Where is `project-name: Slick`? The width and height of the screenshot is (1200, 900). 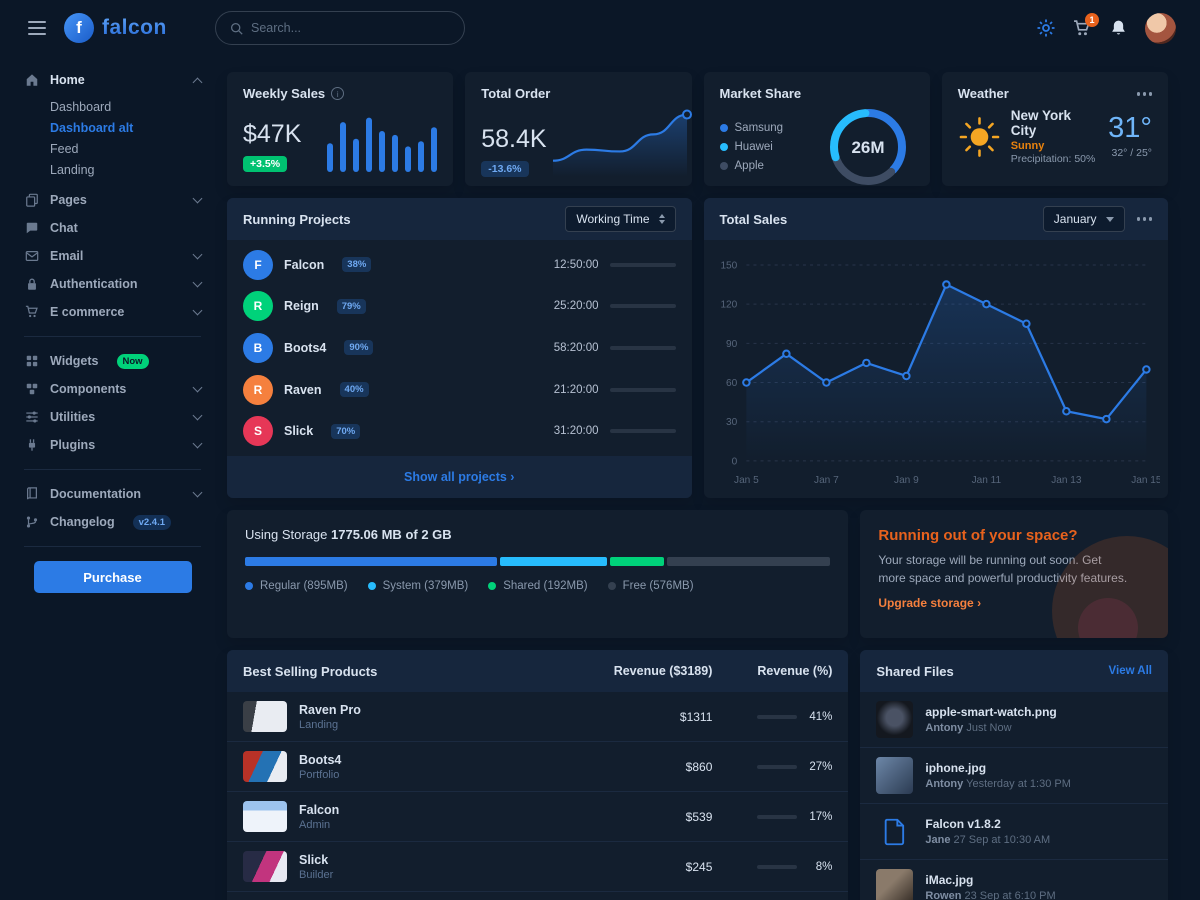
project-name: Slick is located at coordinates (299, 431).